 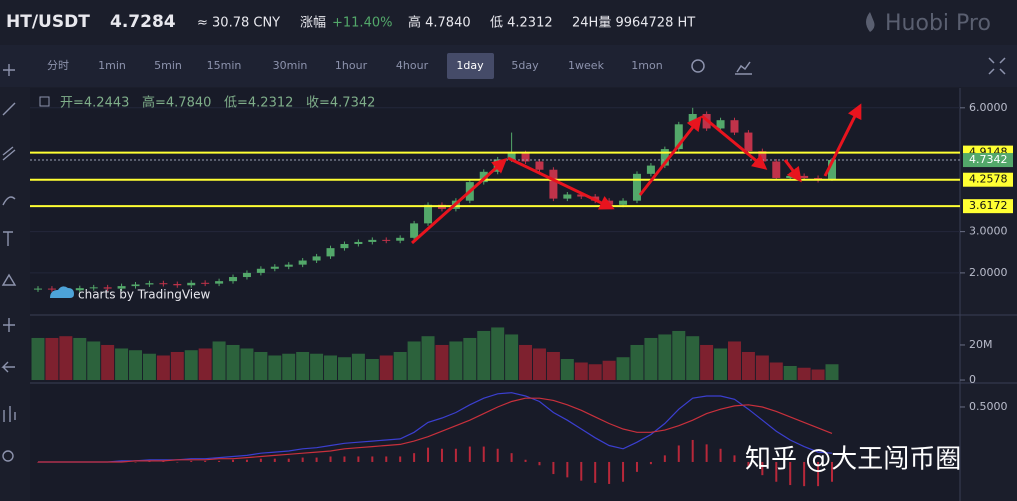 I want to click on legend-toggle, so click(x=44, y=101).